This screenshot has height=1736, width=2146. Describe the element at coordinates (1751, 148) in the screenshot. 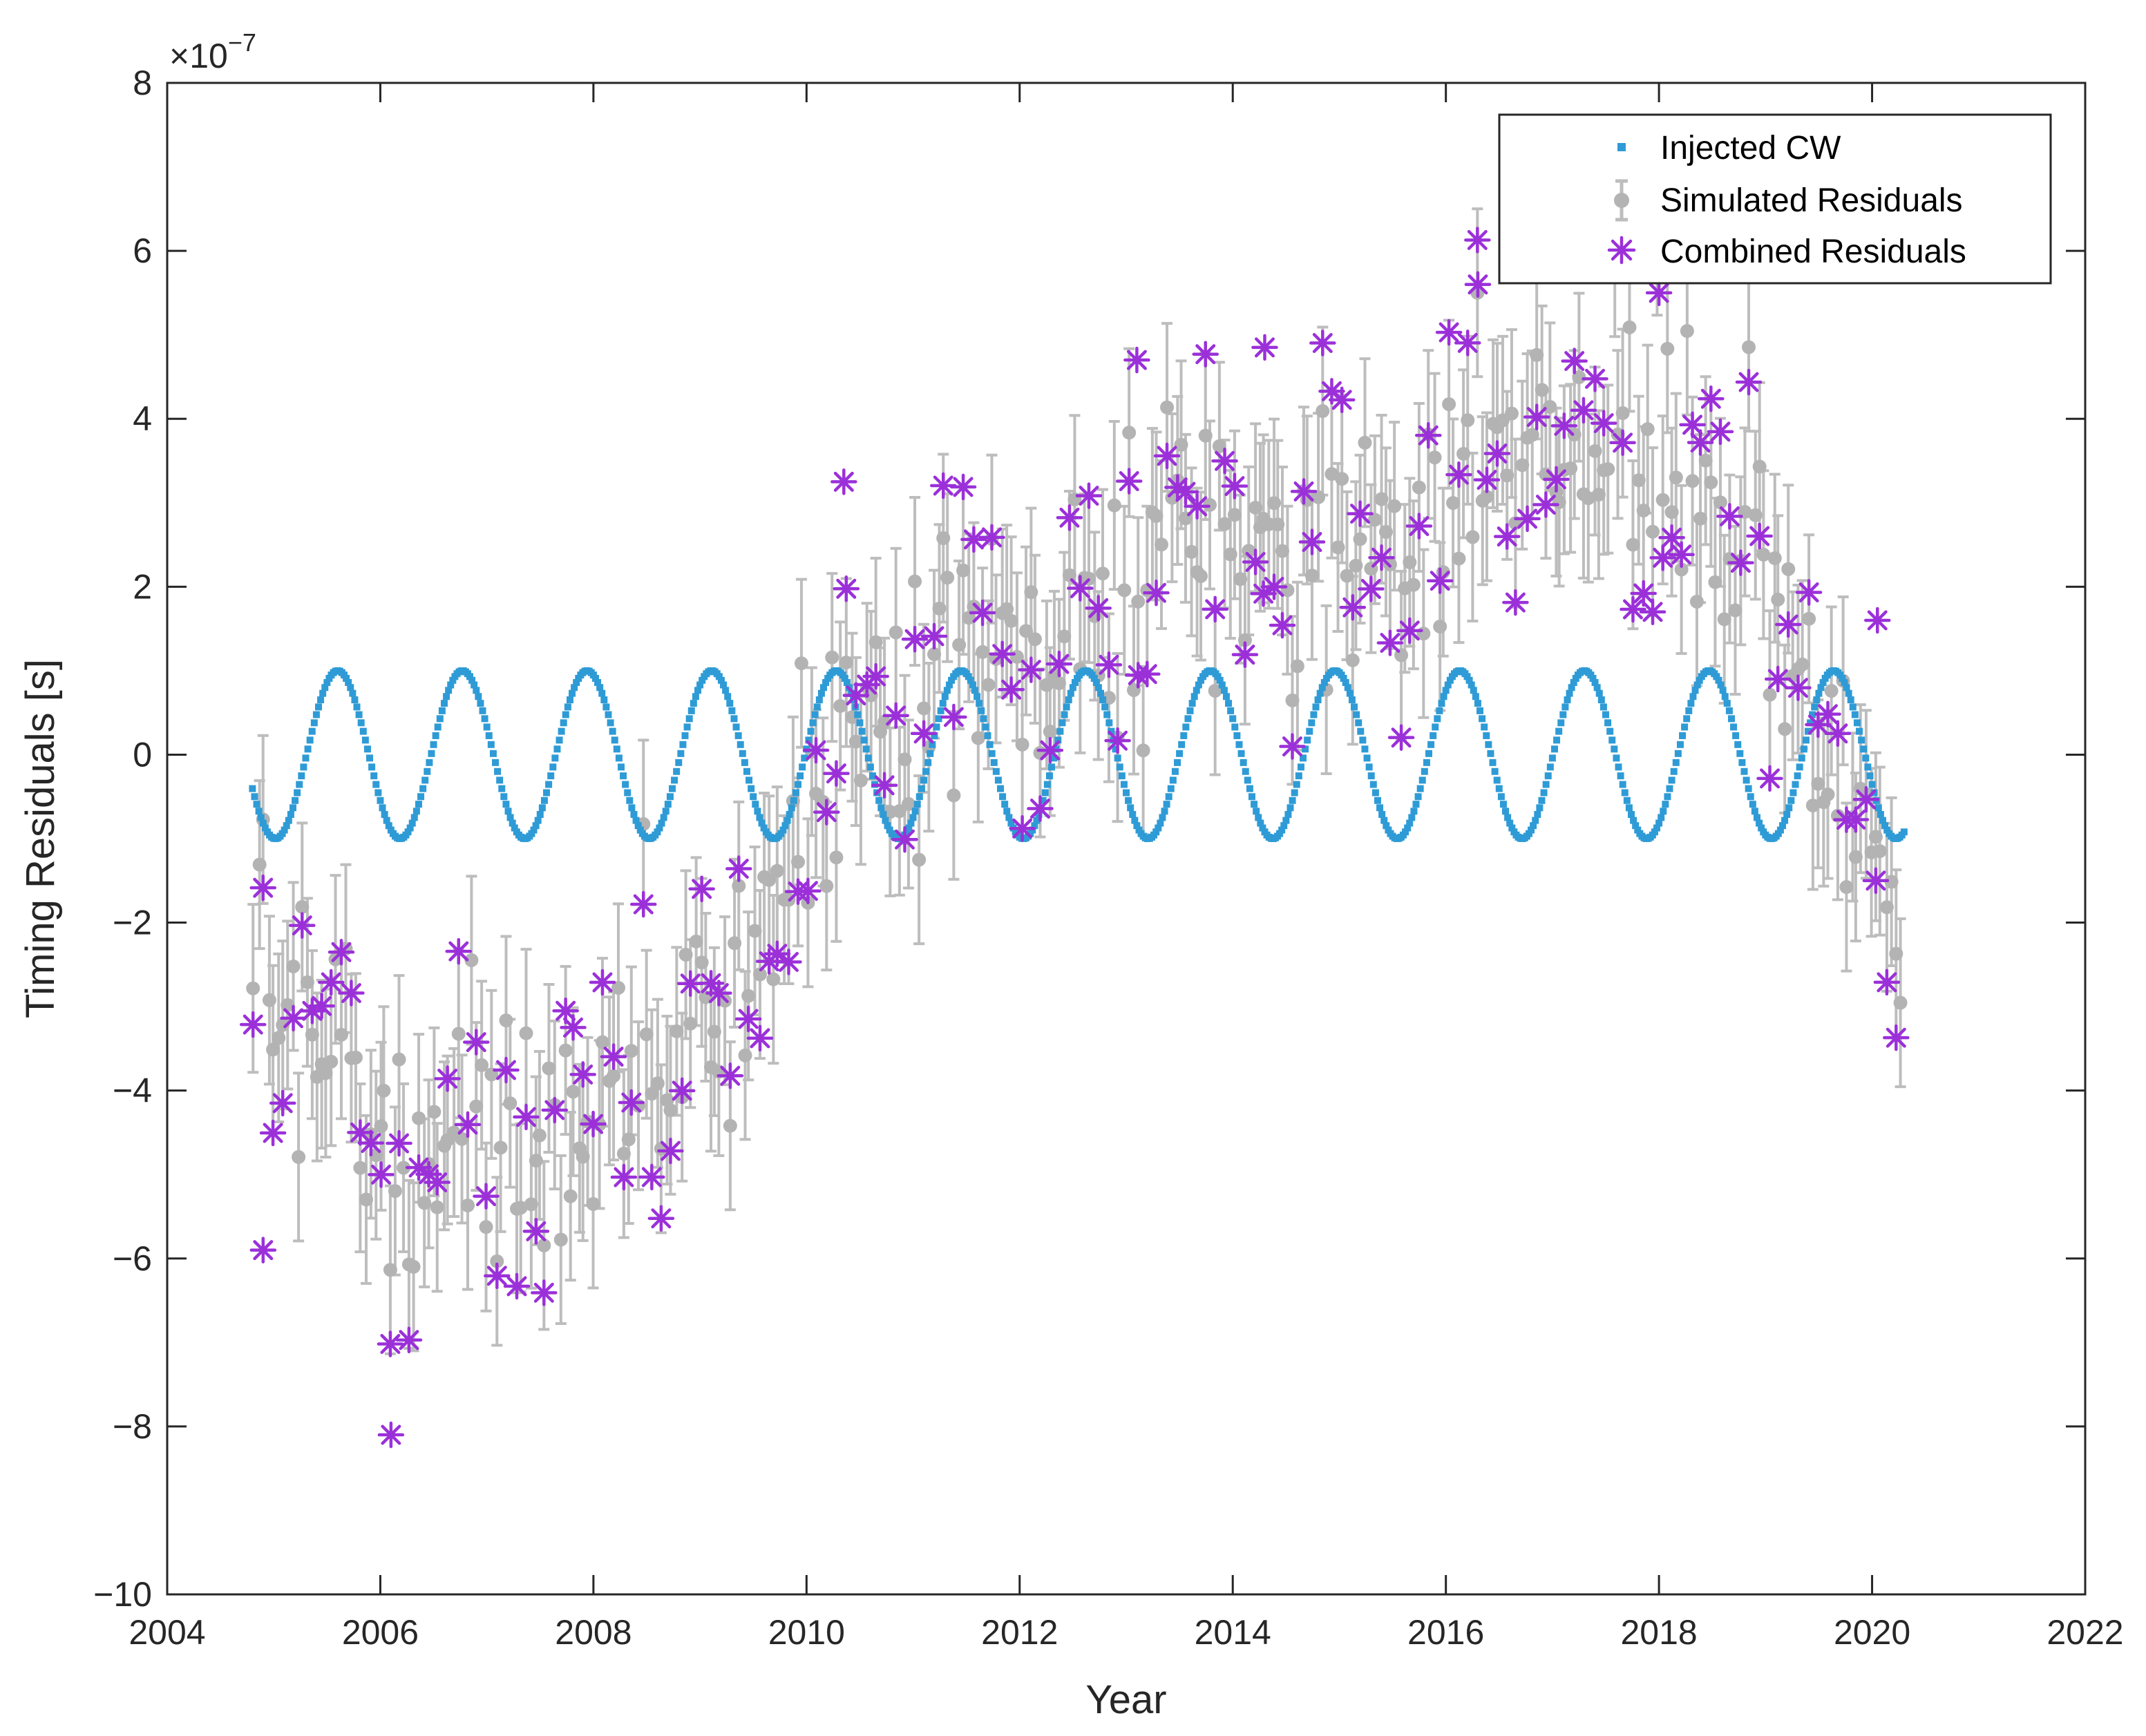

I see `legend-label-injected-cw: Injected CW` at that location.